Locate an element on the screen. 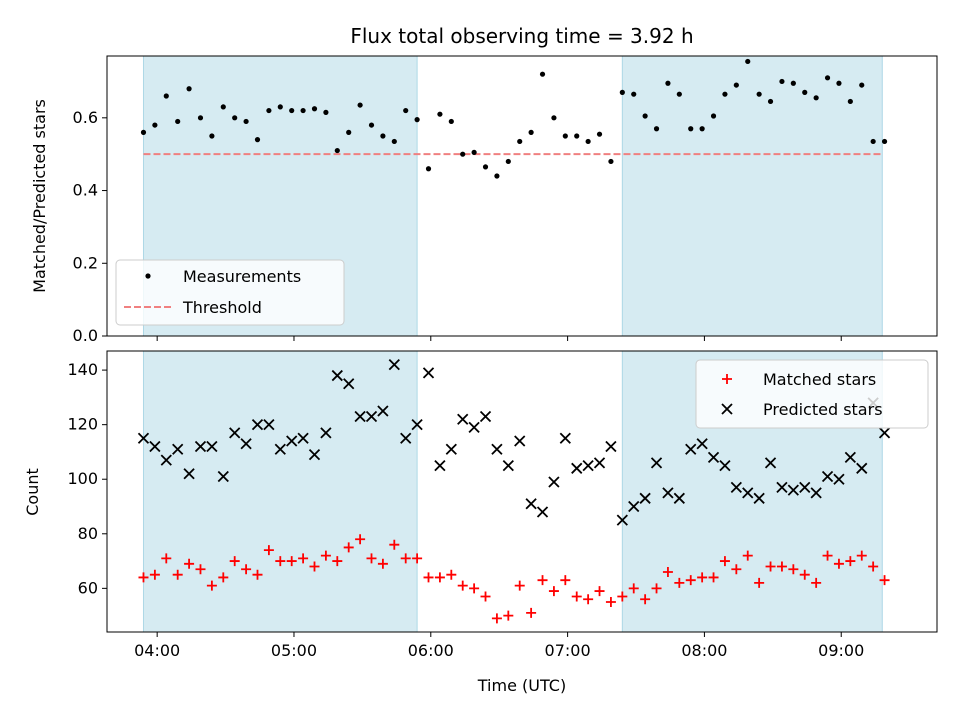  chart-title: Flux total observing time = 3.92 h is located at coordinates (521, 36).